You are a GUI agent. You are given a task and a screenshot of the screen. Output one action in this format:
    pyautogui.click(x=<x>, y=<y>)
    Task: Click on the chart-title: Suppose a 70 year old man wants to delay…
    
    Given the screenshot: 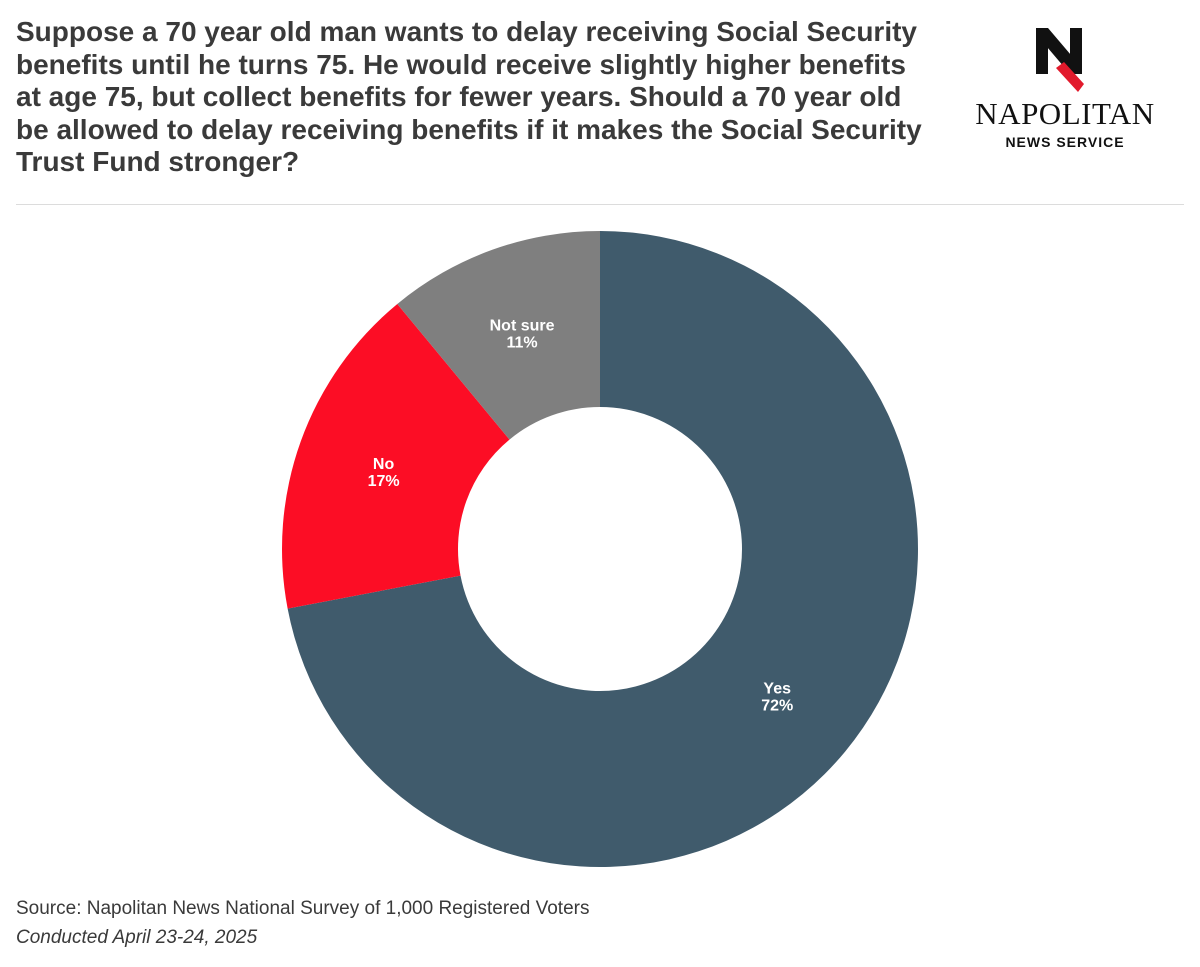 What is the action you would take?
    pyautogui.click(x=469, y=96)
    